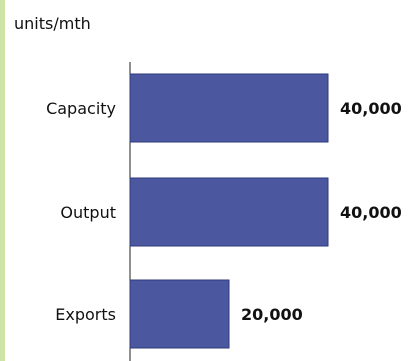  What do you see at coordinates (371, 212) in the screenshot?
I see `value-label-output: 40,000` at bounding box center [371, 212].